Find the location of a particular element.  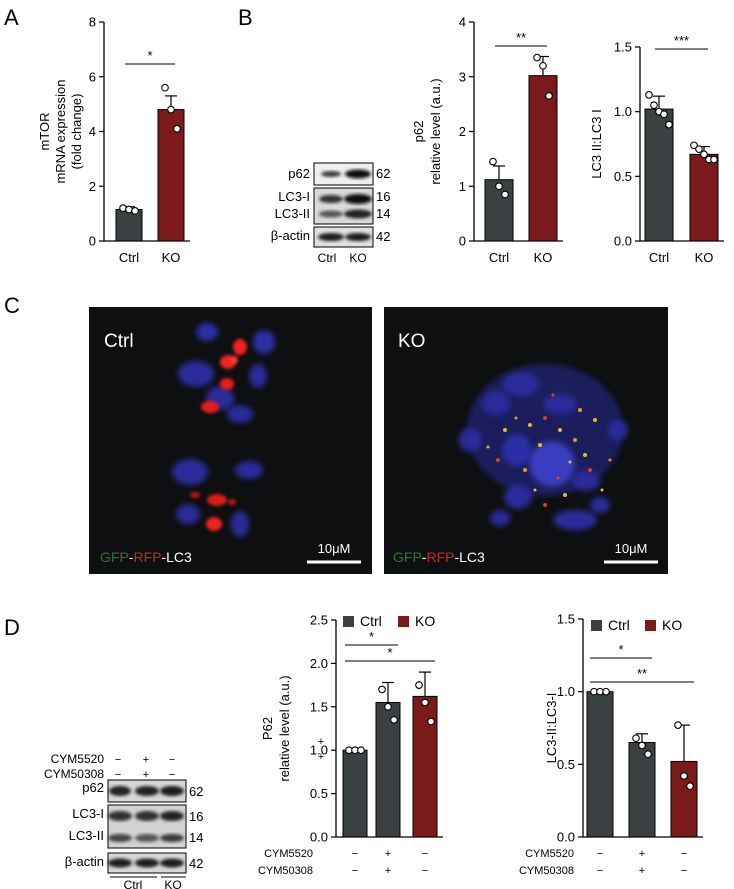

significance-label: *** is located at coordinates (681, 40).